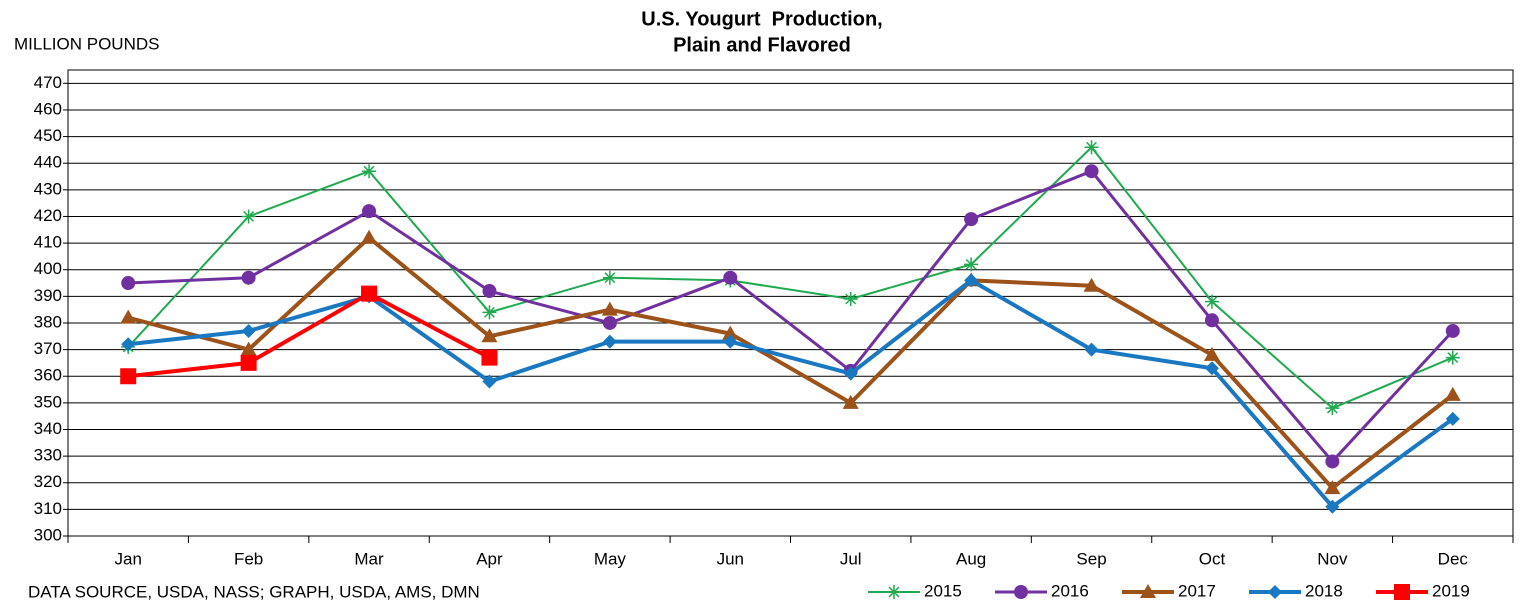 This screenshot has height=605, width=1533. Describe the element at coordinates (48, 268) in the screenshot. I see `y-tick-label: 400` at that location.